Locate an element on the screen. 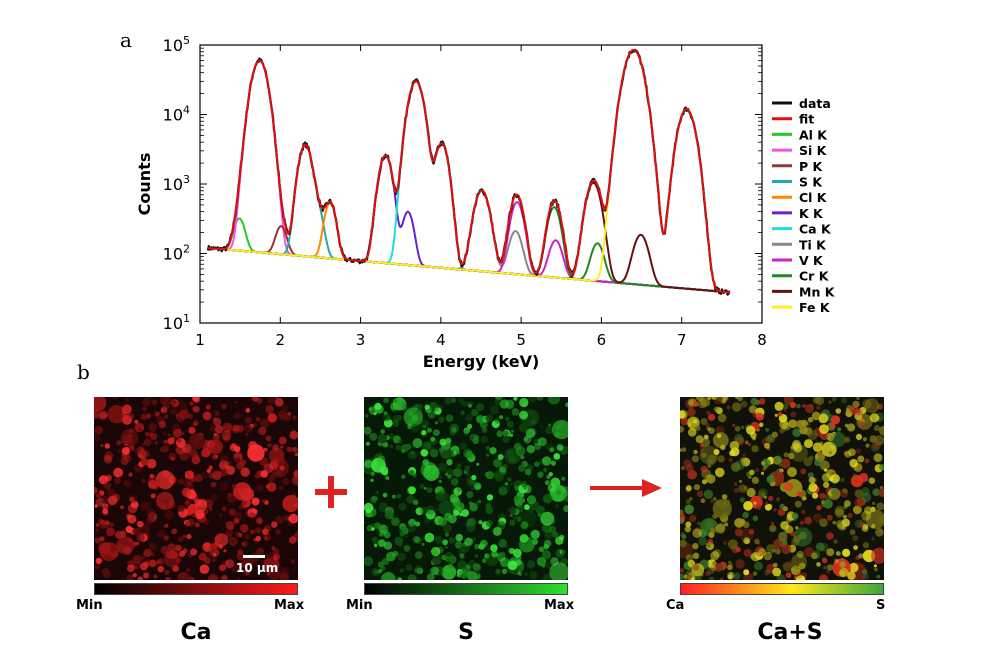 The height and width of the screenshot is (648, 1005). s-map is located at coordinates (466, 488).